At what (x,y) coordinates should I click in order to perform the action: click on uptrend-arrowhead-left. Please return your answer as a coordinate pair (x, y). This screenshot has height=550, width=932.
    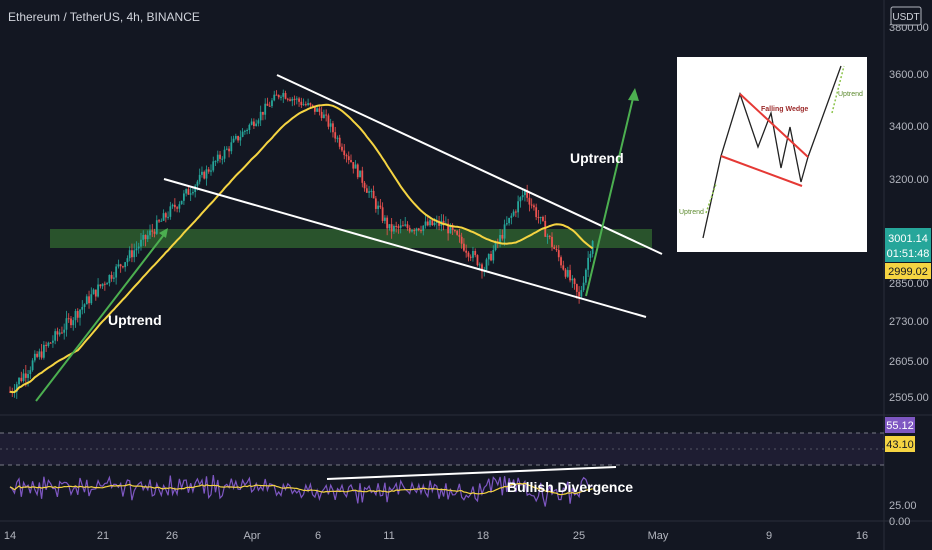
    Looking at the image, I should click on (163, 233).